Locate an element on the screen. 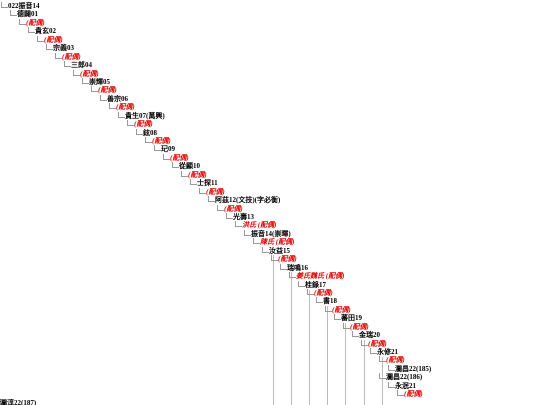 The height and width of the screenshot is (405, 540). person-name: 光壽13 is located at coordinates (243, 217).